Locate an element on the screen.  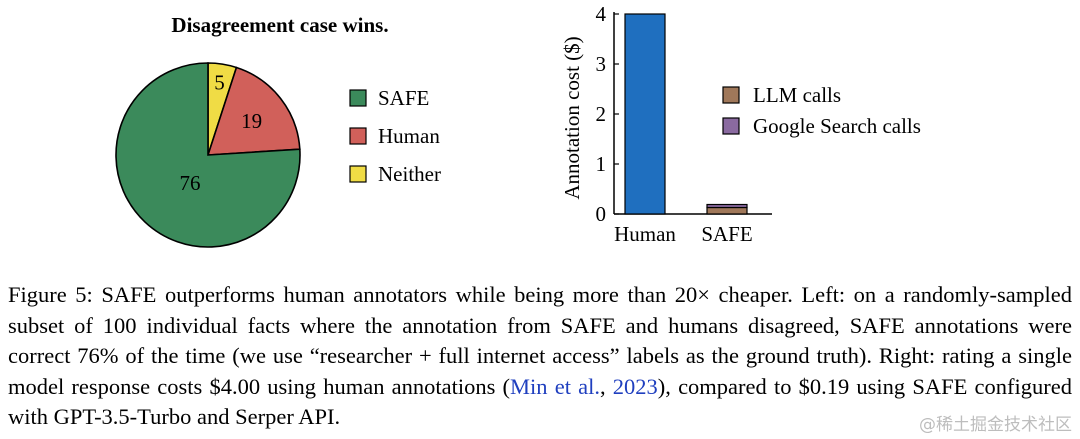
pie-slice-label: 5 is located at coordinates (219, 82).